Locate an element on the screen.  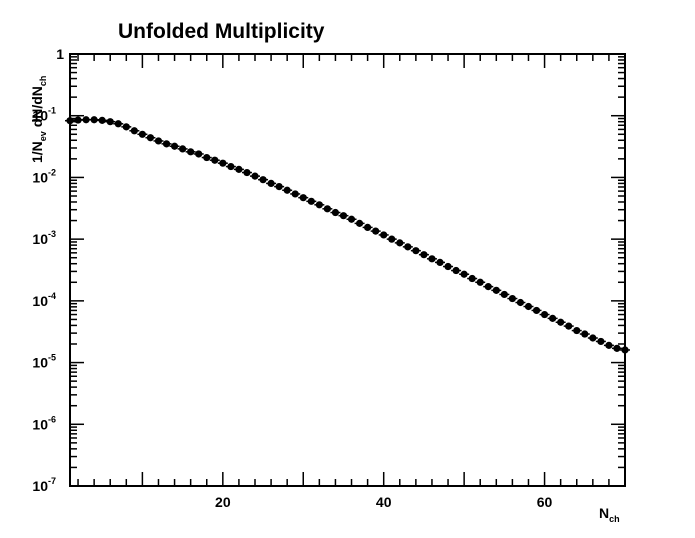
y-tick-exp: -3 is located at coordinates (52, 234).